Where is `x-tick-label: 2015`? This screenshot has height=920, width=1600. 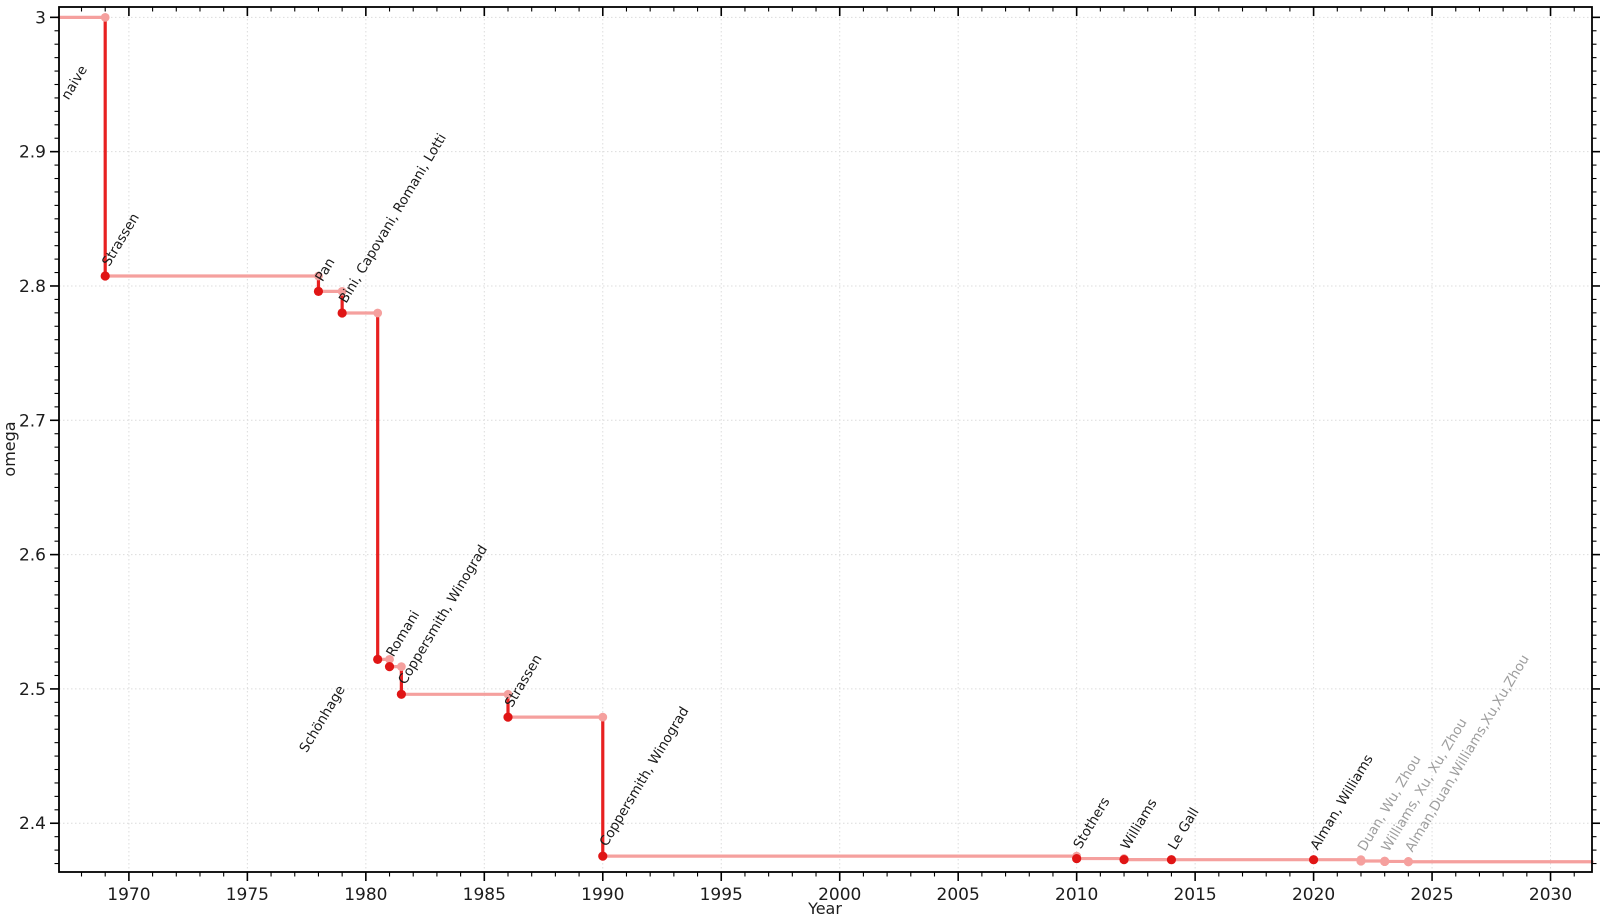 x-tick-label: 2015 is located at coordinates (1194, 895).